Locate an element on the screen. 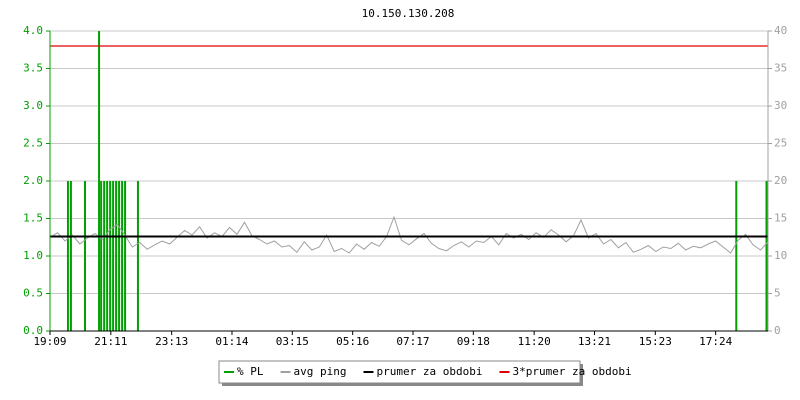  y2-tick-label: 25 is located at coordinates (780, 143).